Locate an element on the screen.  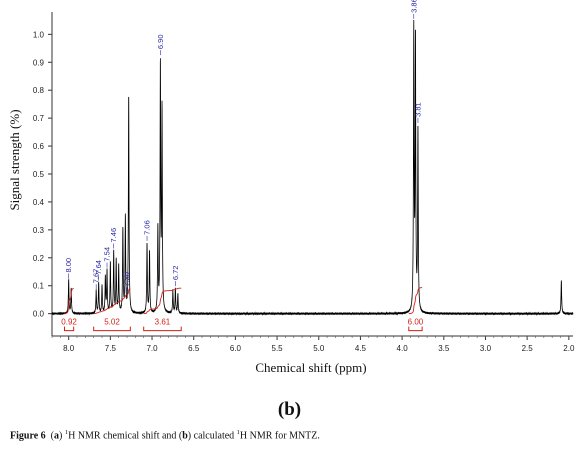
y-tick-label: 0.0 is located at coordinates (39, 314).